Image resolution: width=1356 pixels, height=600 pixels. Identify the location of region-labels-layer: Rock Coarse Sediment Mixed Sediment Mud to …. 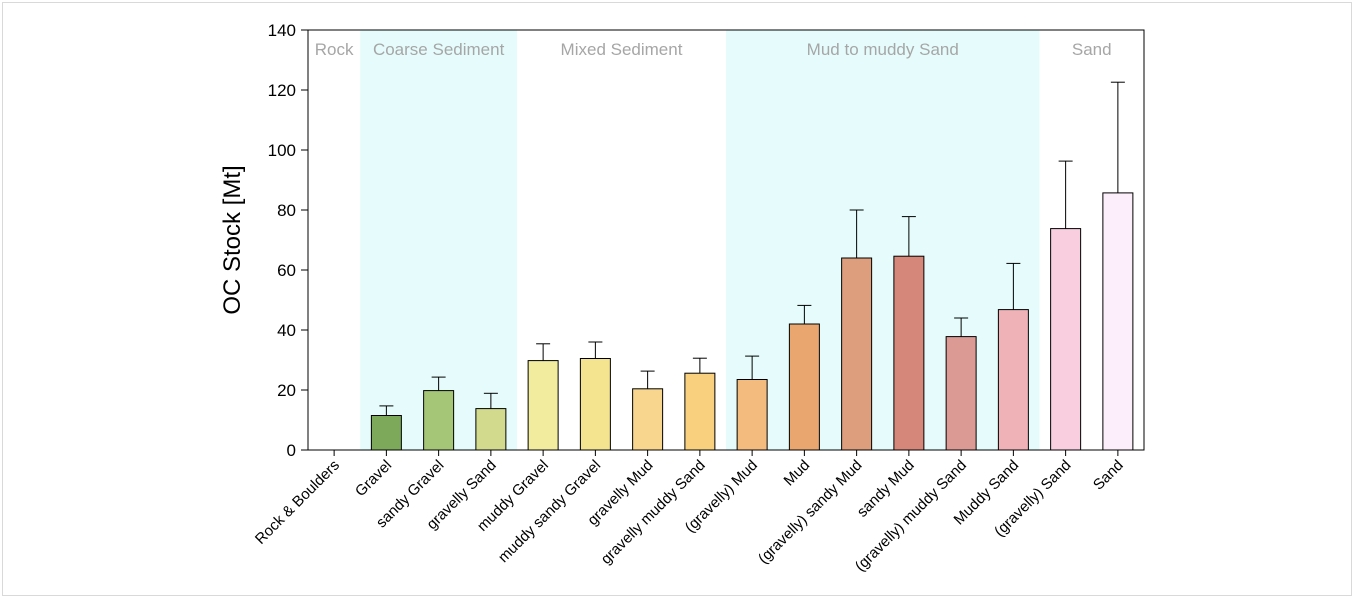
(713, 49).